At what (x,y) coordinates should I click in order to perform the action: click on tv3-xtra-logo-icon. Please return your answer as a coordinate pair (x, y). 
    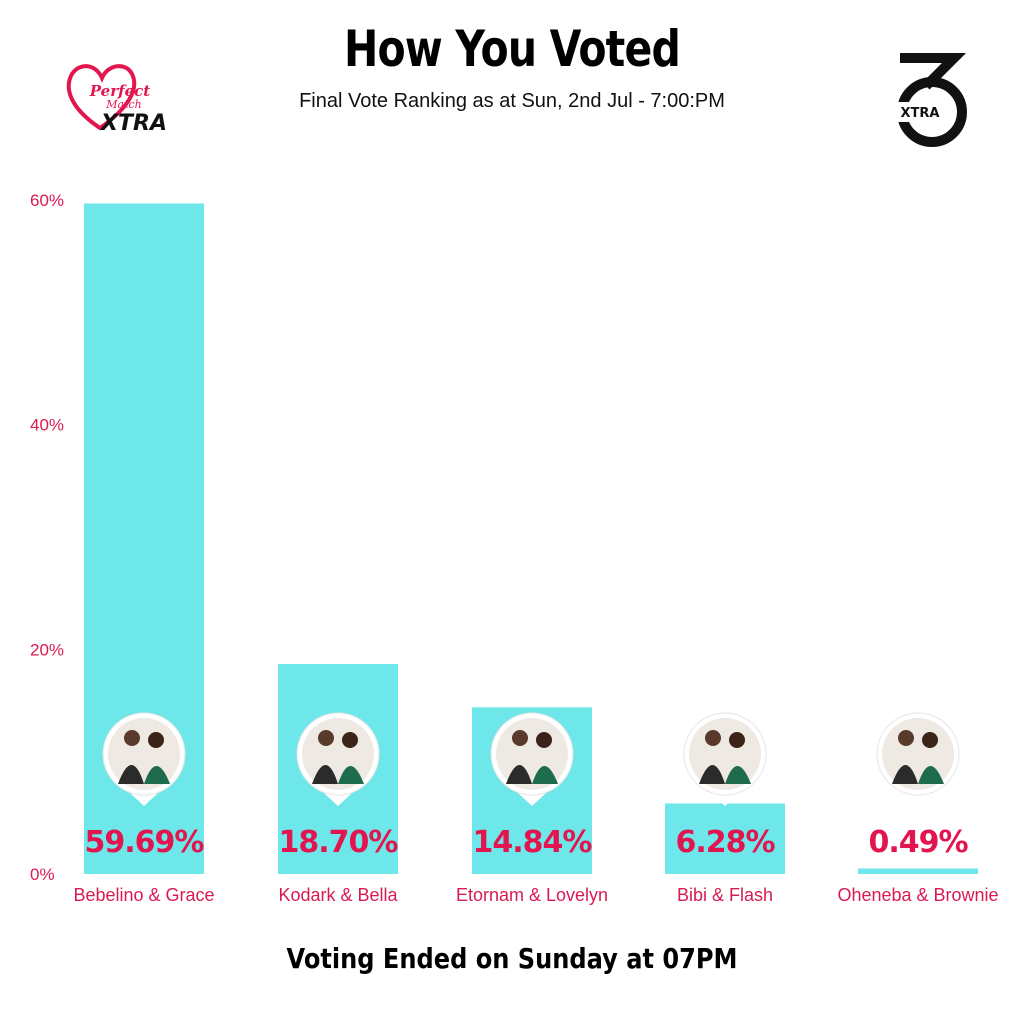
    Looking at the image, I should click on (930, 100).